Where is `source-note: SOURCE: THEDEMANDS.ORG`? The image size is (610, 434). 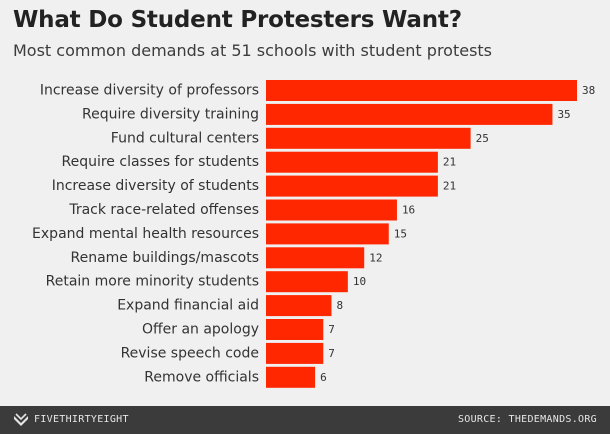 source-note: SOURCE: THEDEMANDS.ORG is located at coordinates (527, 419).